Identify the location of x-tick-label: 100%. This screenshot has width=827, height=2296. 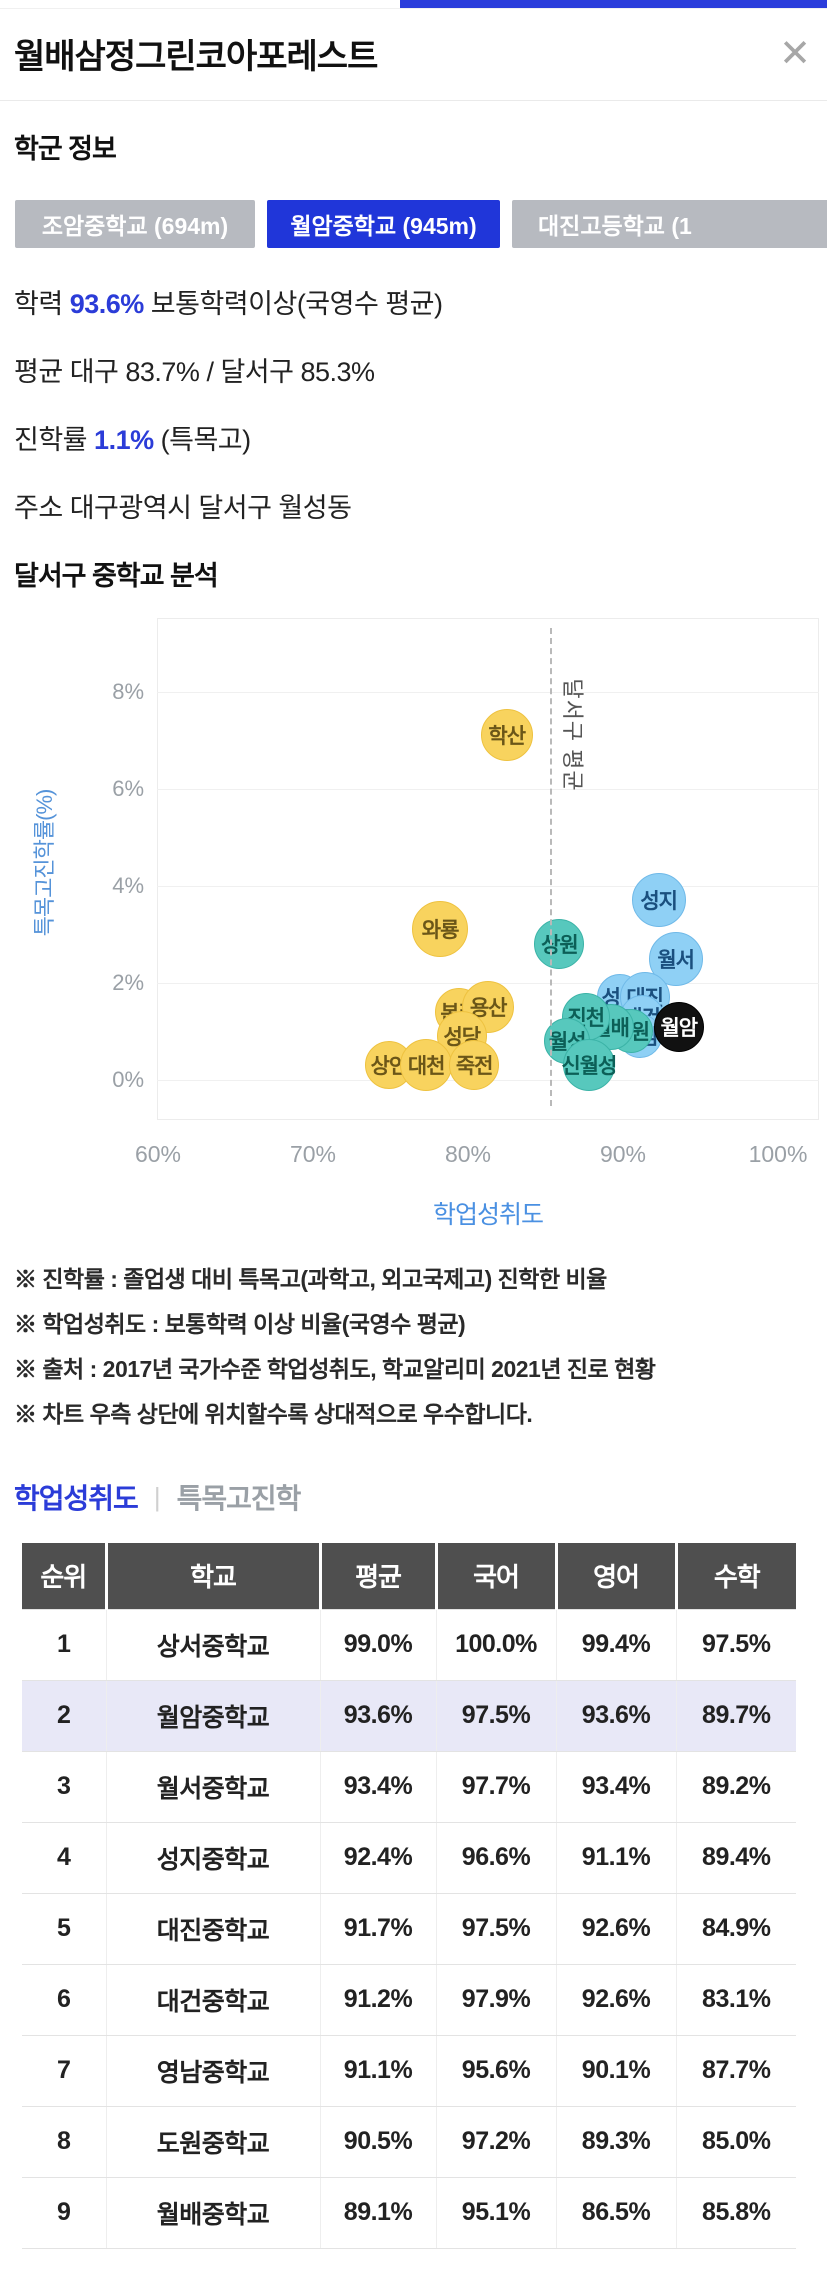
(778, 1154).